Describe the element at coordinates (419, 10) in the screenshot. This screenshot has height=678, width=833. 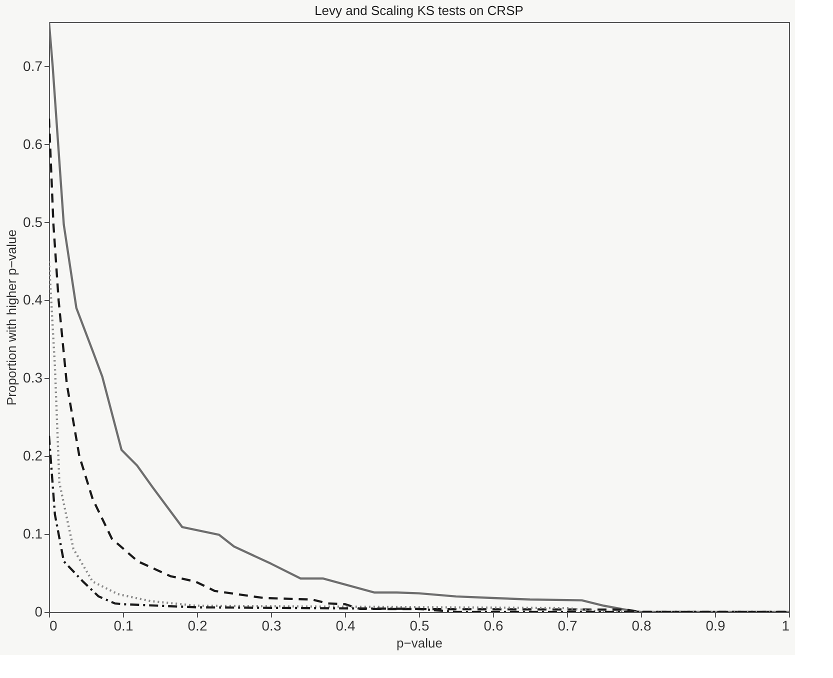
I see `chart-title: Levy and Scaling KS tests on CRSP` at that location.